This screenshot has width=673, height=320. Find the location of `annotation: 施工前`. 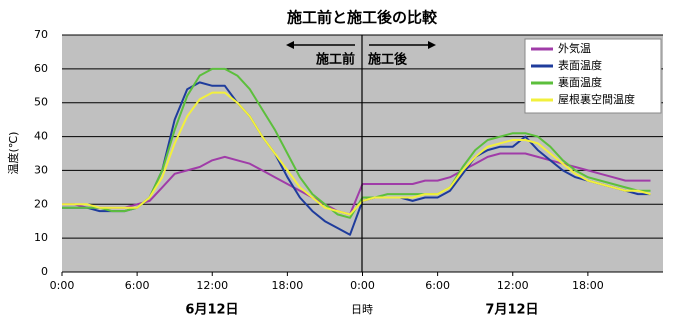

annotation: 施工前 is located at coordinates (335, 60).